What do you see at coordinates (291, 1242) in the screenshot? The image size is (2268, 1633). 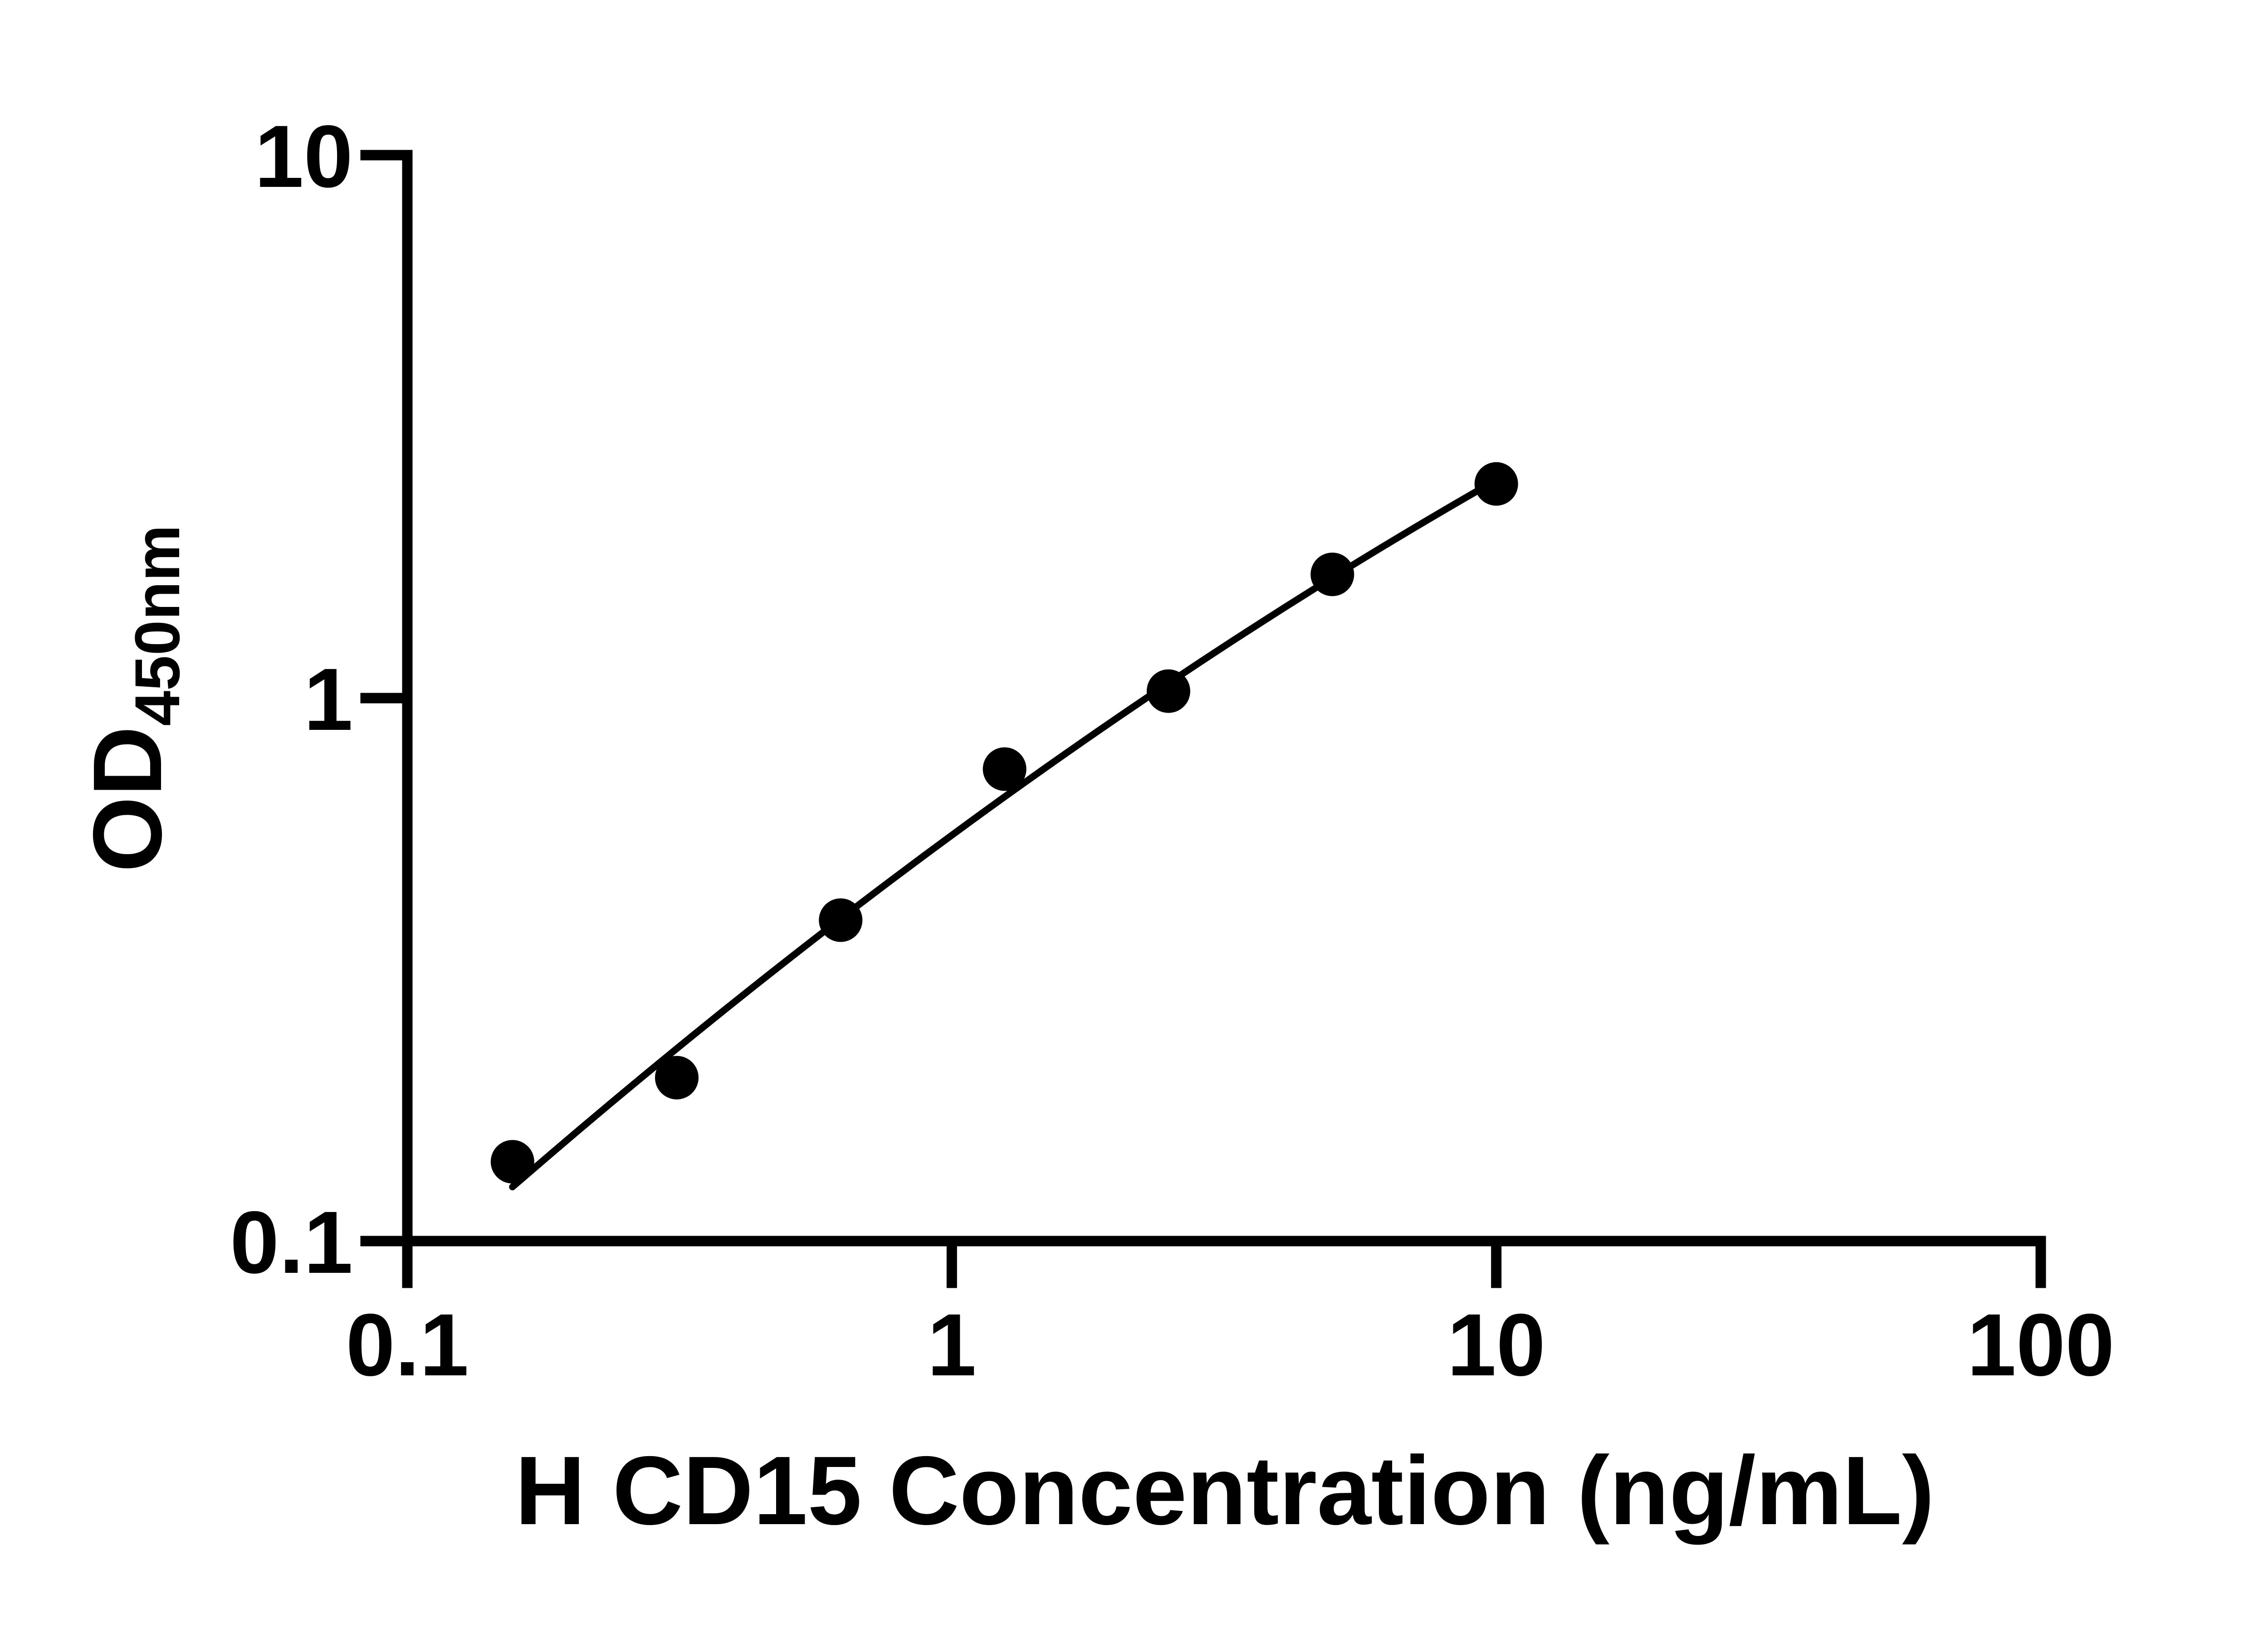 I see `y-tick-label: 0.1` at bounding box center [291, 1242].